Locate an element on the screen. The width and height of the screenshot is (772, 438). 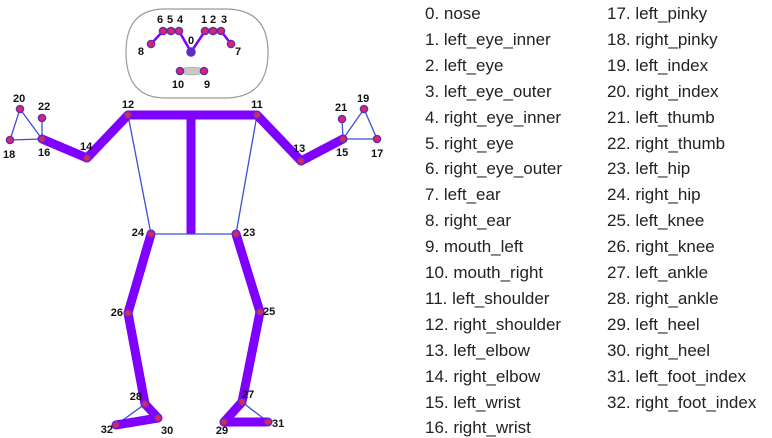
head-region is located at coordinates (197, 53).